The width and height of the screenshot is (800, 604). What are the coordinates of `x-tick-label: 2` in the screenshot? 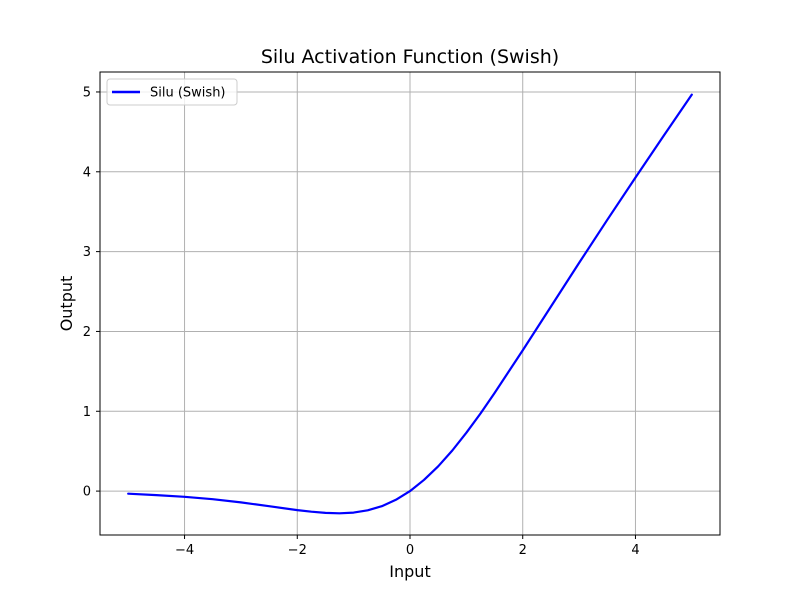 It's located at (523, 550).